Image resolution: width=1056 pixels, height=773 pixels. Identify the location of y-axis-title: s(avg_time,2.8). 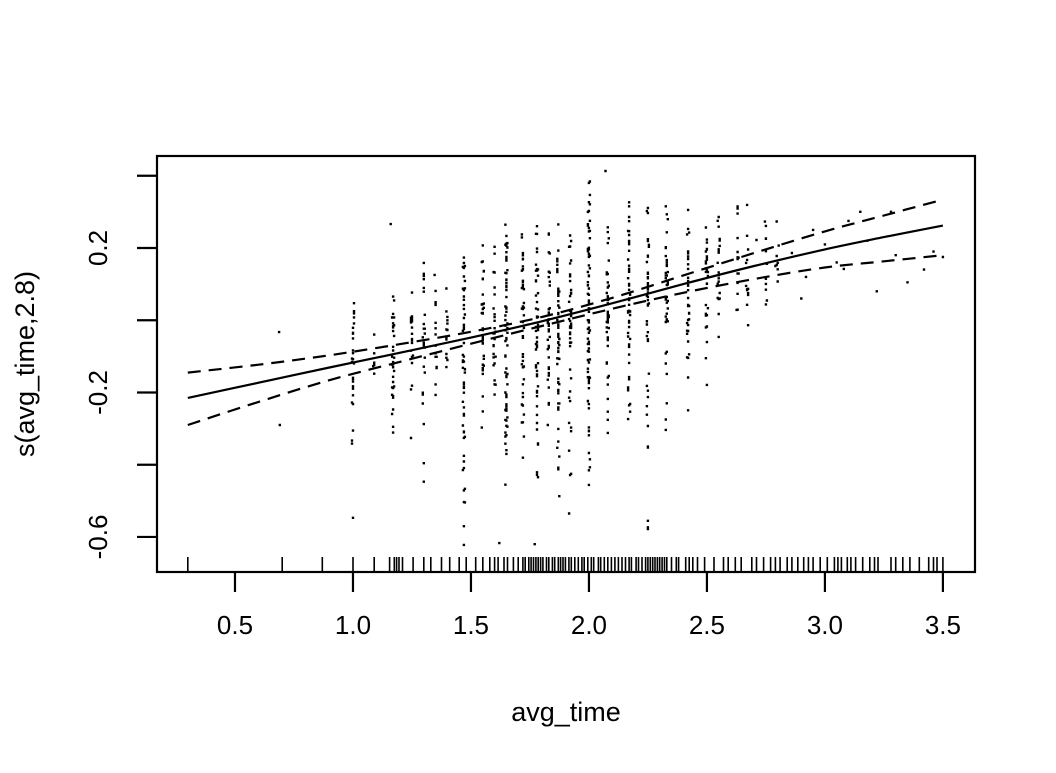
(25, 364).